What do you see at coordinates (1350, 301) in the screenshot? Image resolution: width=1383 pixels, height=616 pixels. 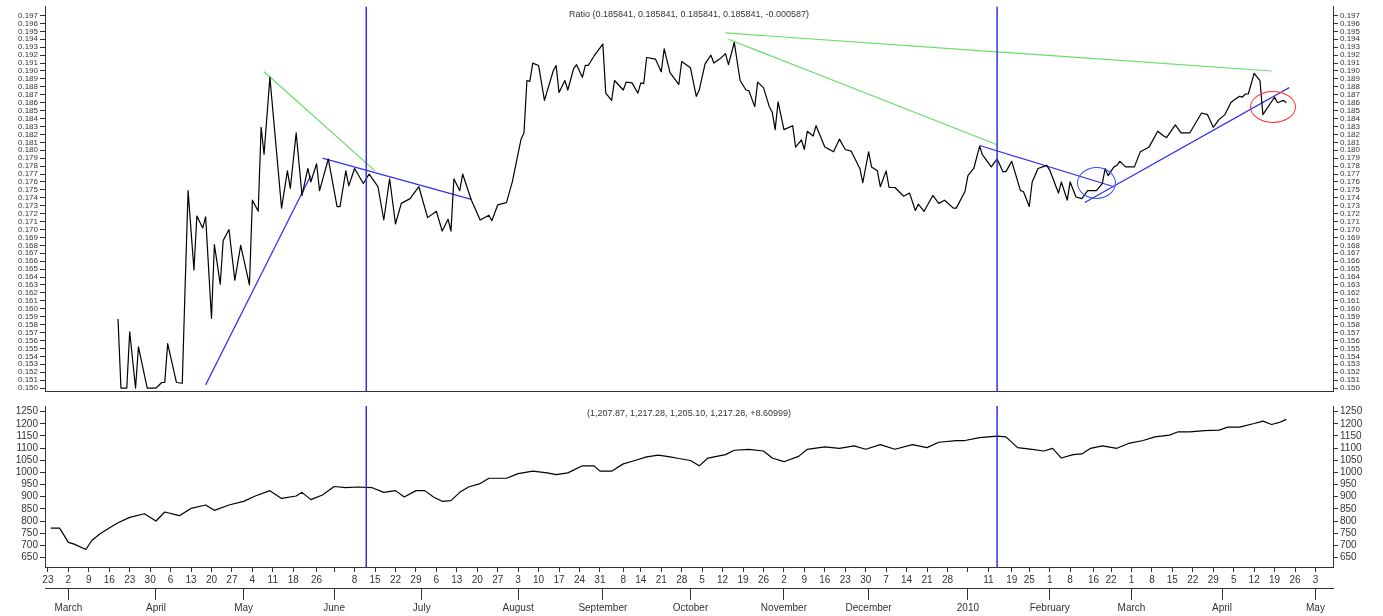 I see `y2-tick-label: 0.161` at bounding box center [1350, 301].